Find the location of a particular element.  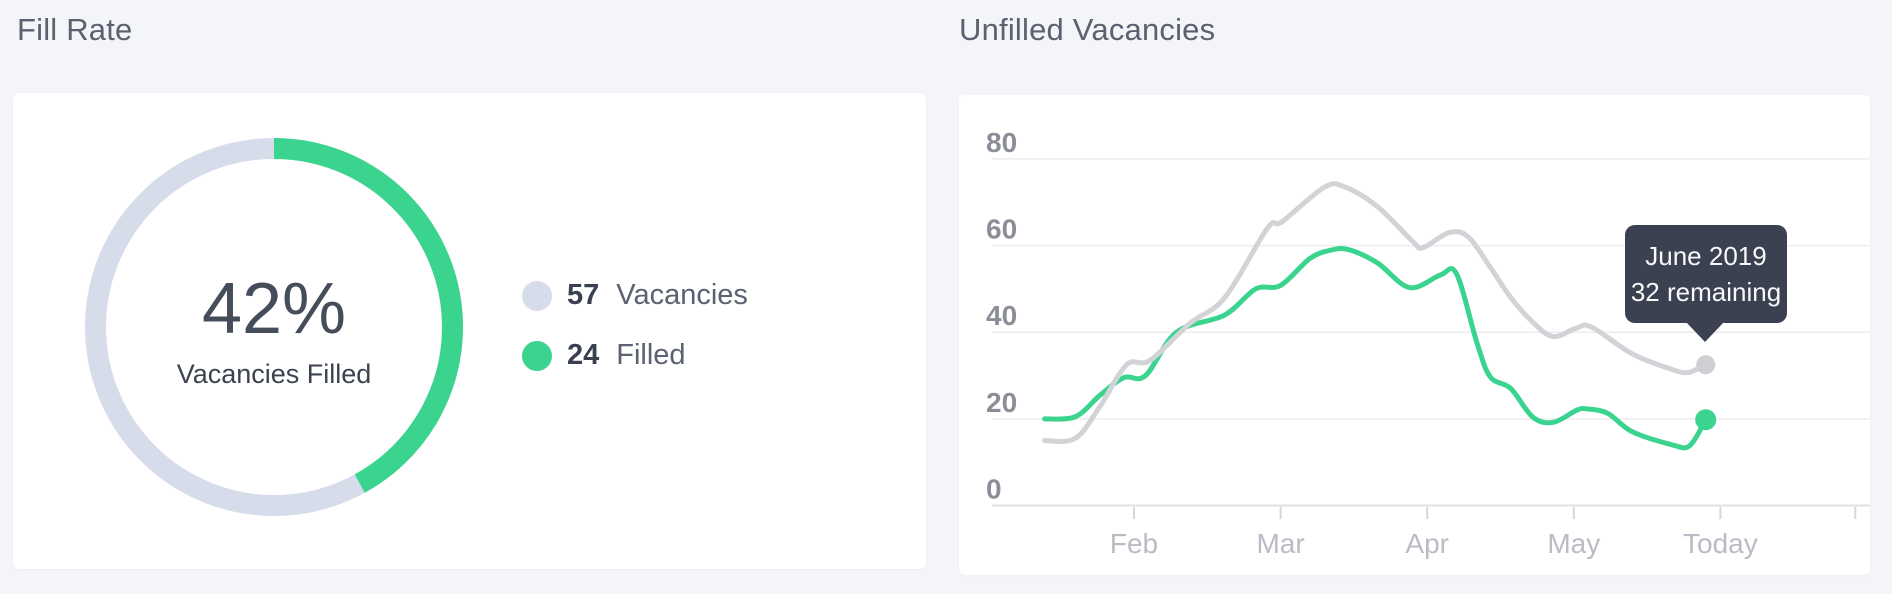

legend-item-vacancies: 57 Vacancies is located at coordinates (635, 295).